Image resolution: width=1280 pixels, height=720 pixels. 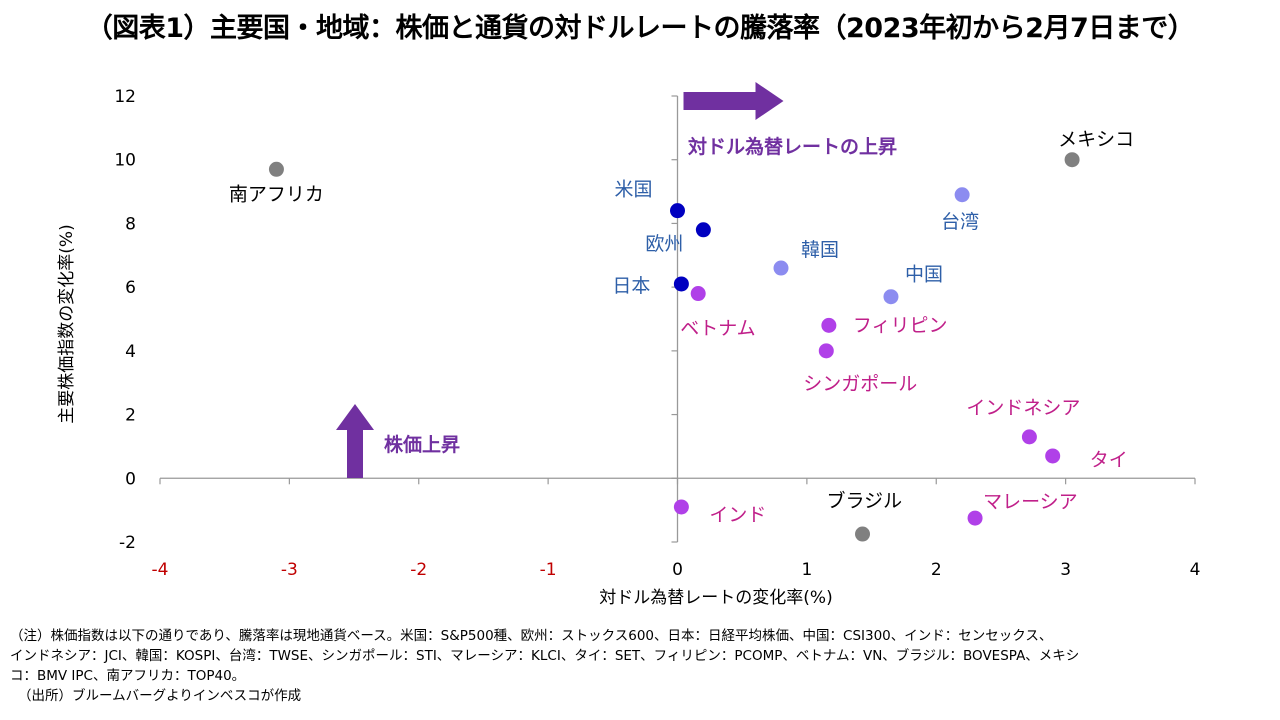 I want to click on source-line: （出所）ブルームバーグよりインベスコが作成, so click(x=160, y=696).